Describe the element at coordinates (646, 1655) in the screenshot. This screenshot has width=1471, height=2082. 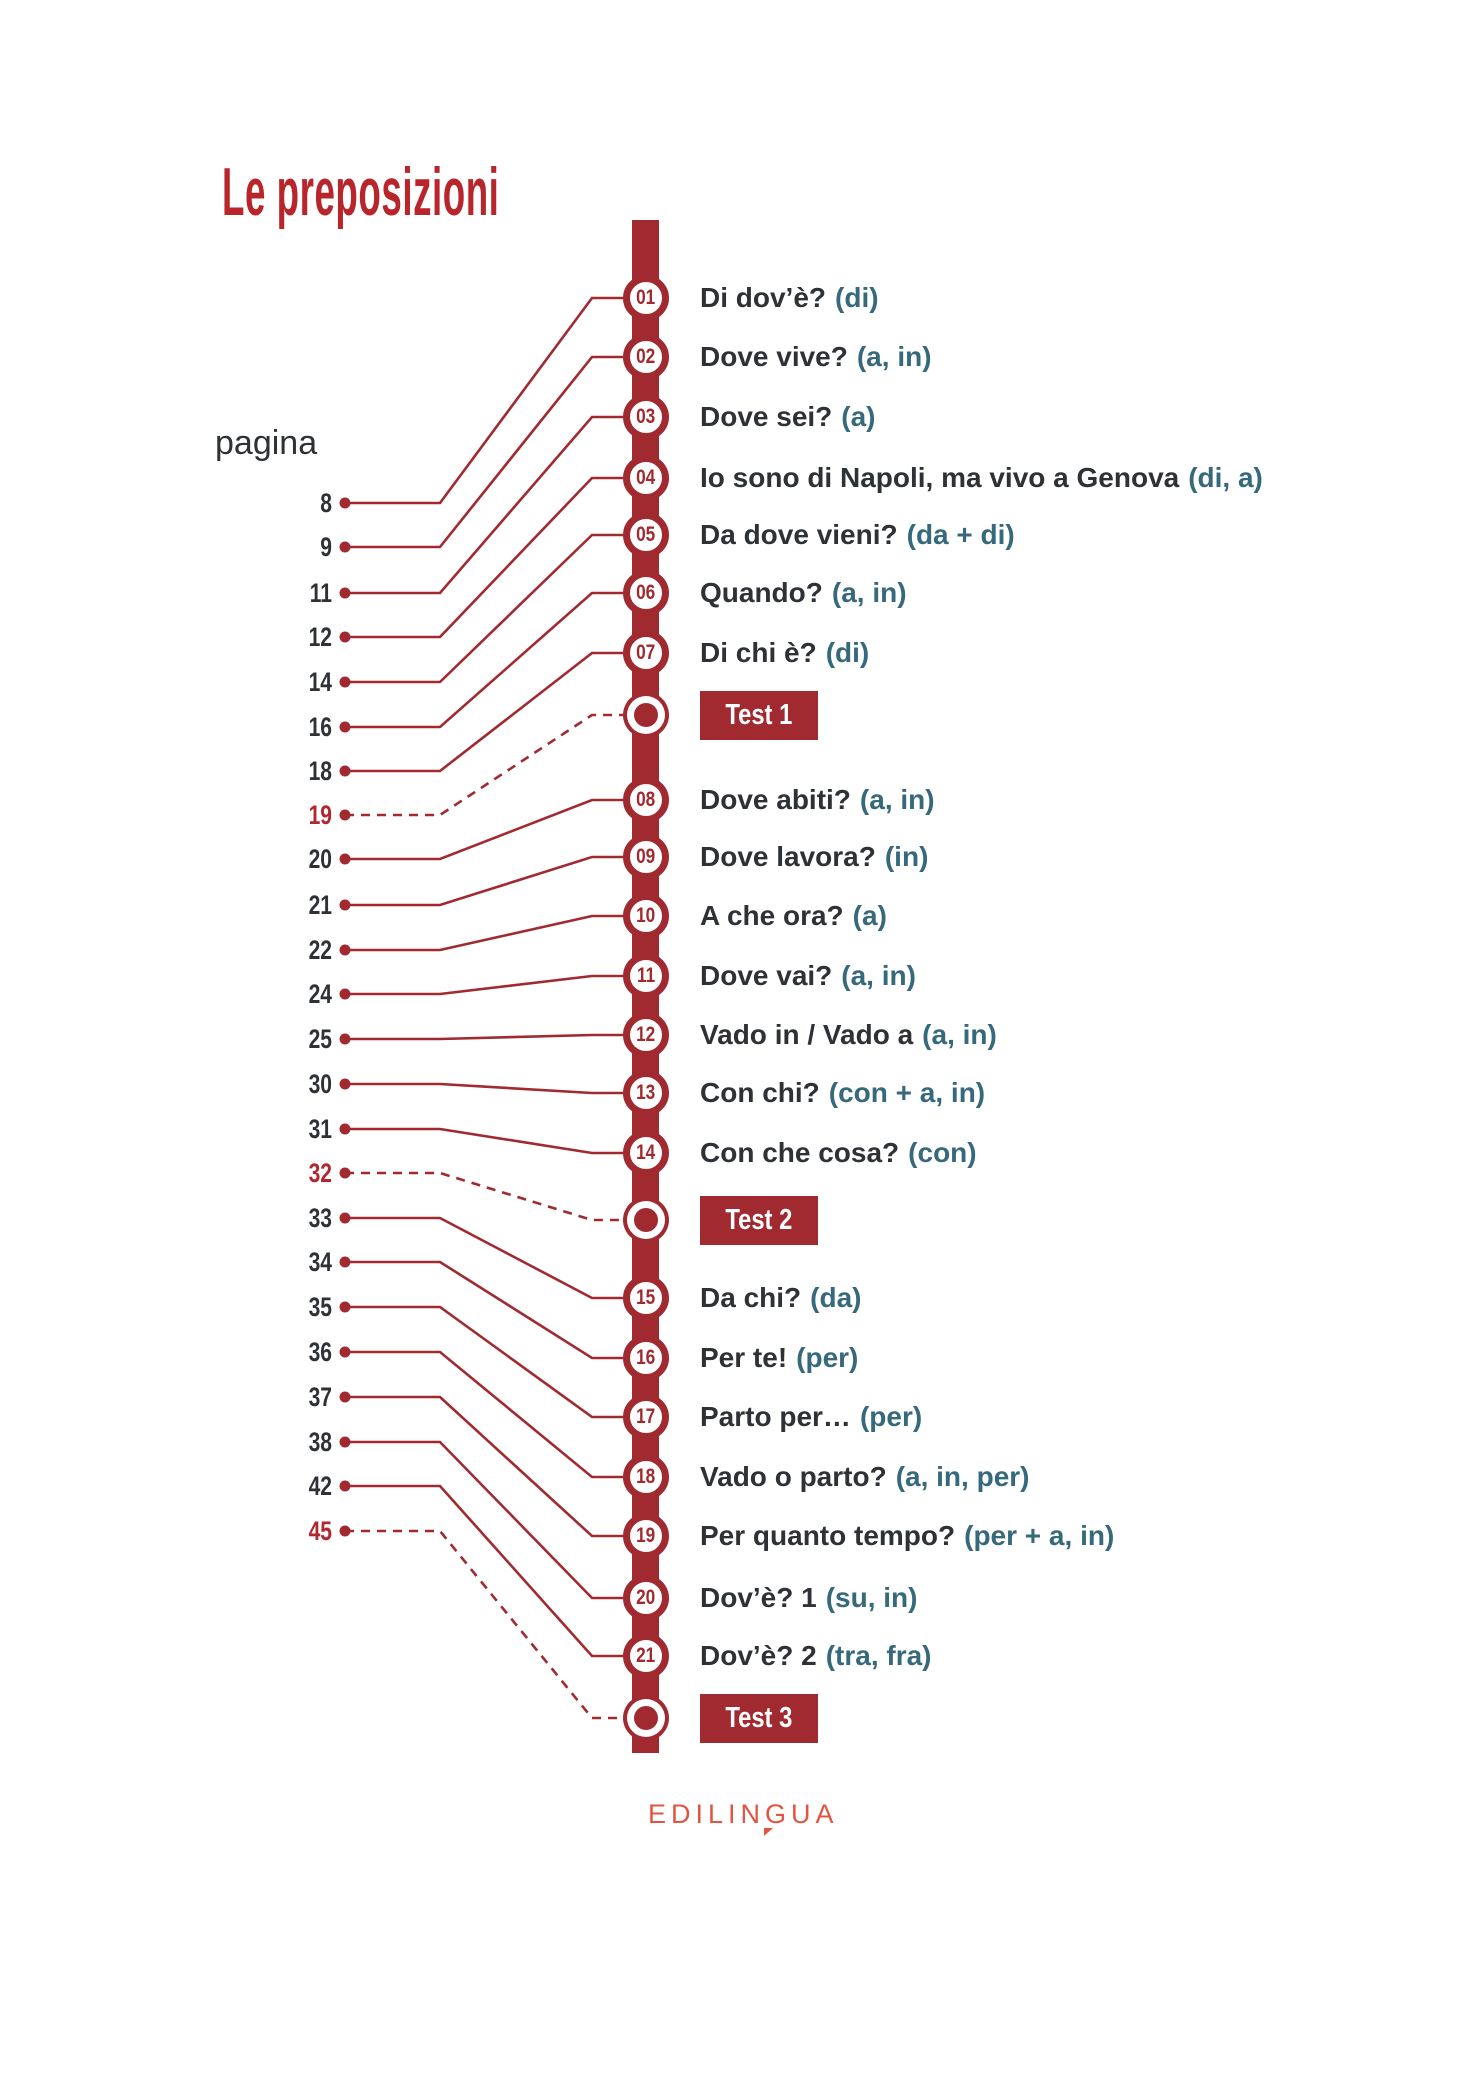
I see `chapter-number: 21` at that location.